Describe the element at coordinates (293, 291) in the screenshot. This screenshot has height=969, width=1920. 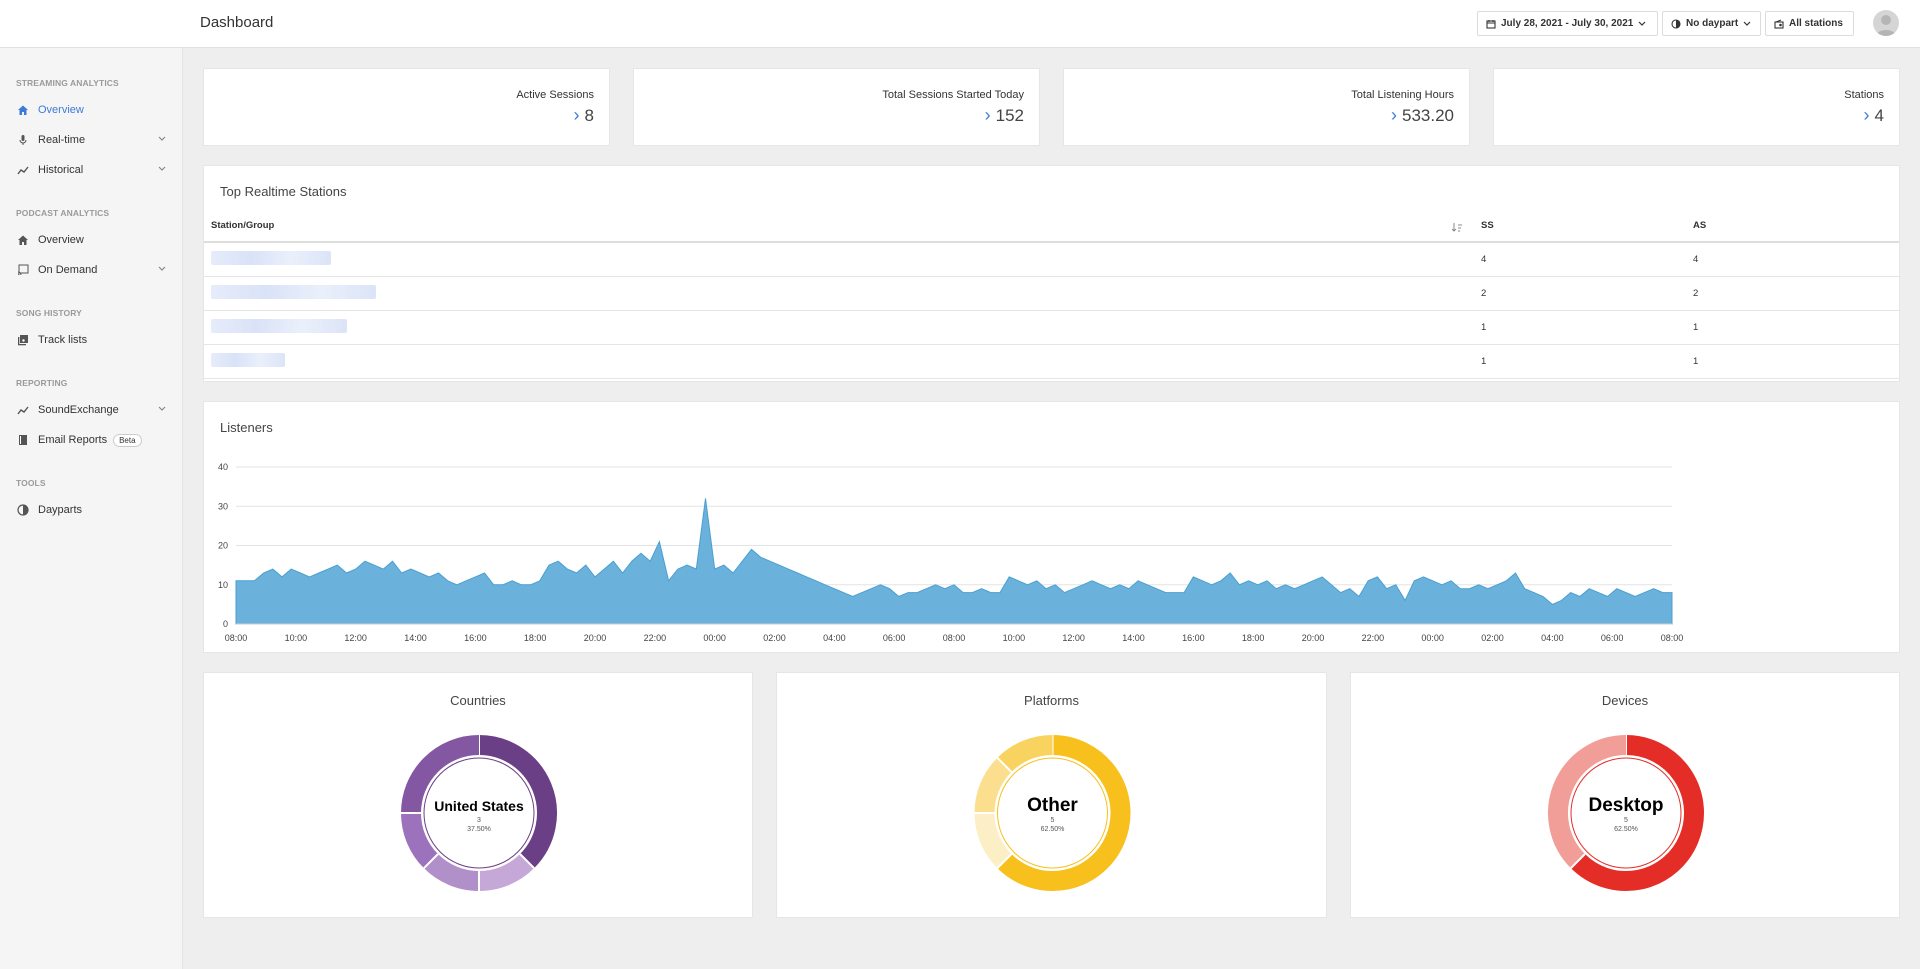
I see `blurred-station-name` at that location.